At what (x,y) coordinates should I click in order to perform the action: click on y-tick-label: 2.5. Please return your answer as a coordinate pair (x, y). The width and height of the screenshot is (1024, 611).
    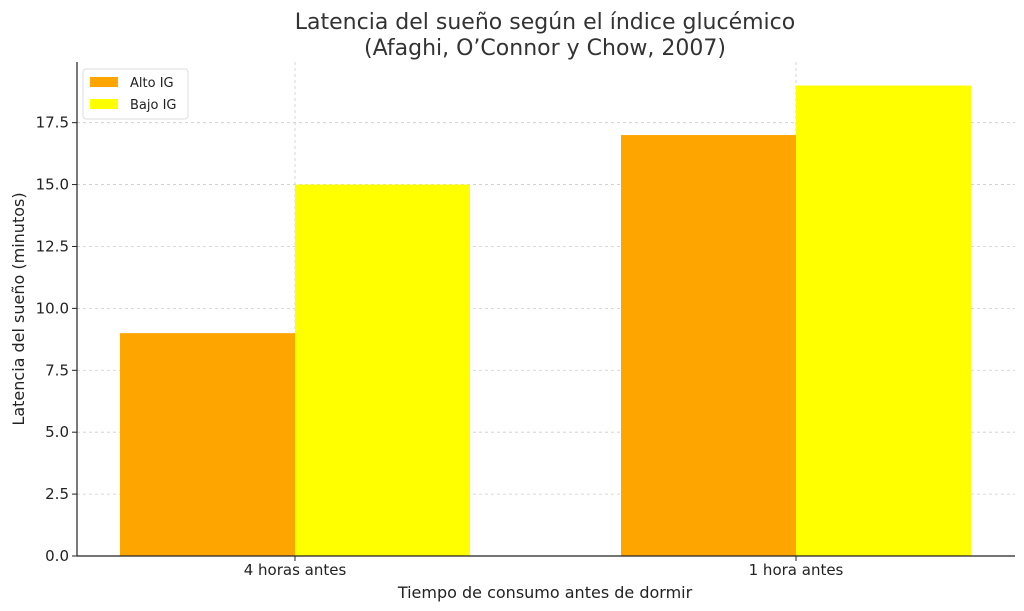
    Looking at the image, I should click on (57, 494).